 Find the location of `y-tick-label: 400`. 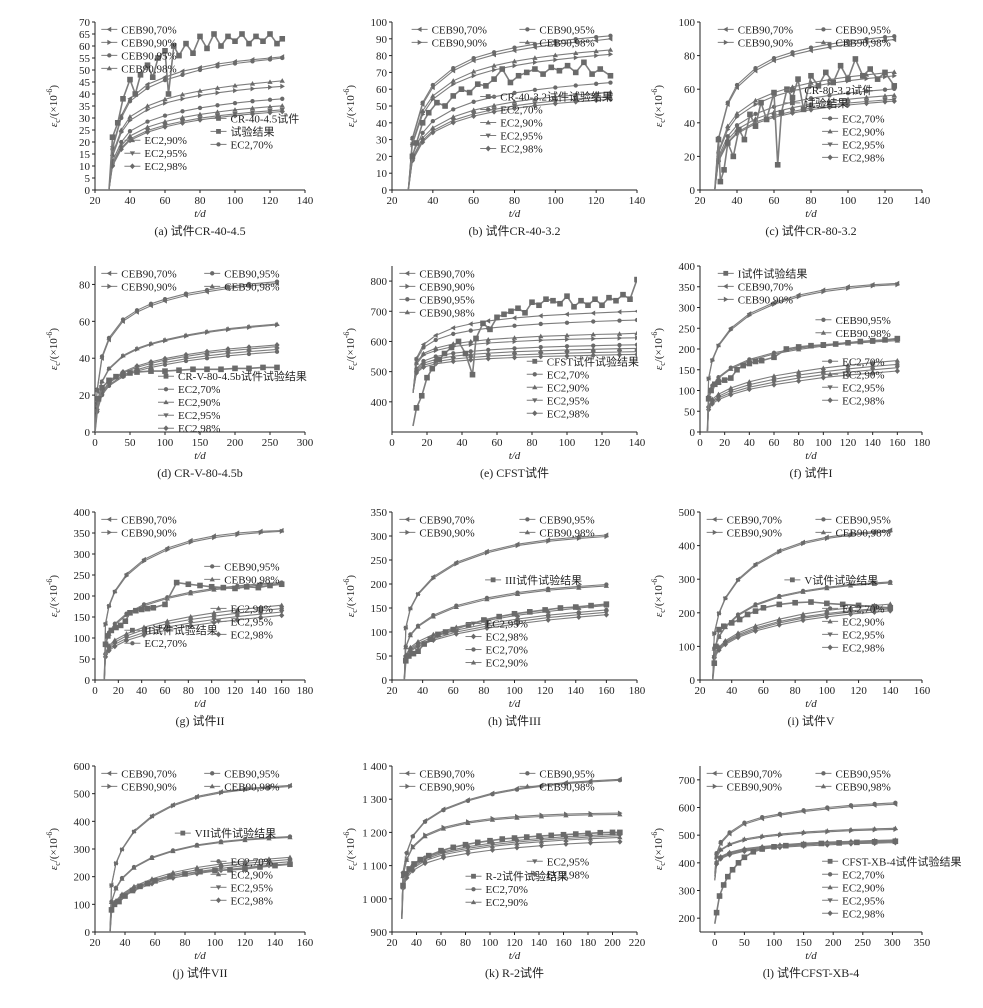

y-tick-label: 400 is located at coordinates (82, 822).